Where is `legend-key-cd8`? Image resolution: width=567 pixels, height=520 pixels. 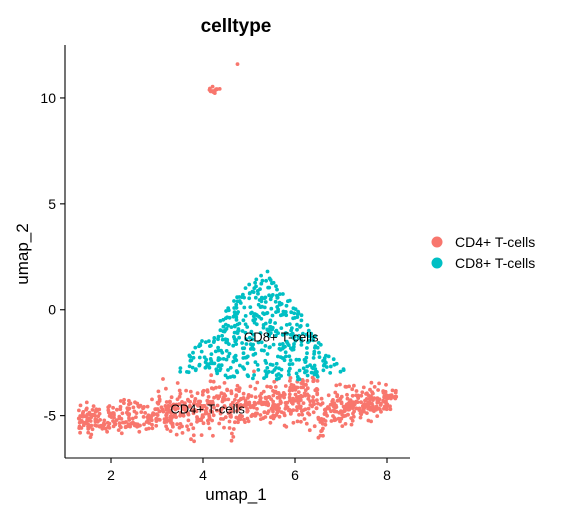 legend-key-cd8 is located at coordinates (437, 263).